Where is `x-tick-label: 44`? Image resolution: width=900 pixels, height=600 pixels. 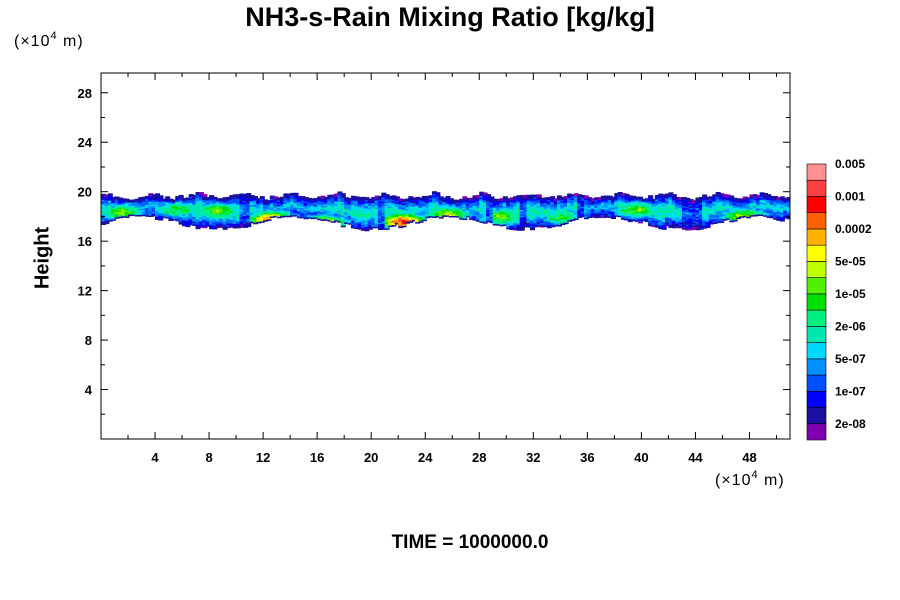 x-tick-label: 44 is located at coordinates (695, 457).